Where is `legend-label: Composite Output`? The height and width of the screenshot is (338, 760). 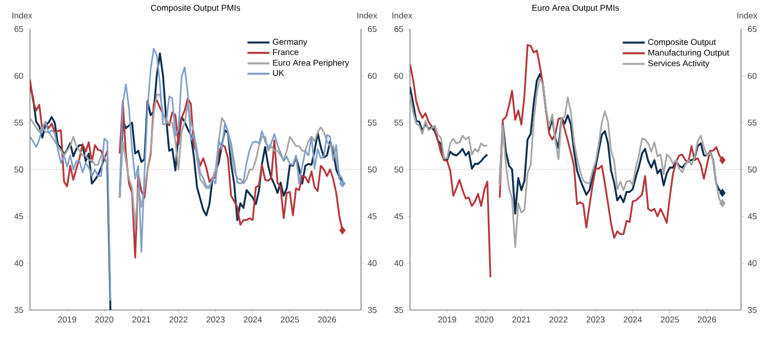 legend-label: Composite Output is located at coordinates (682, 42).